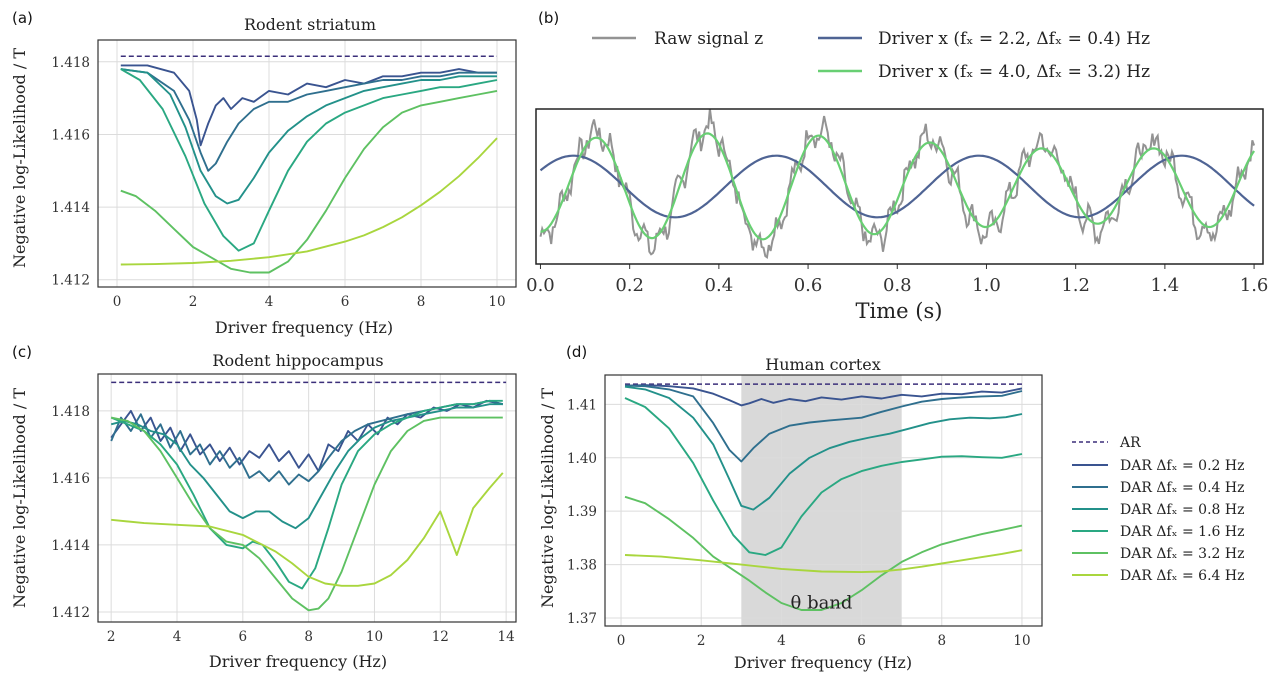  Describe the element at coordinates (986, 285) in the screenshot. I see `x-tick-label: 1.0` at that location.